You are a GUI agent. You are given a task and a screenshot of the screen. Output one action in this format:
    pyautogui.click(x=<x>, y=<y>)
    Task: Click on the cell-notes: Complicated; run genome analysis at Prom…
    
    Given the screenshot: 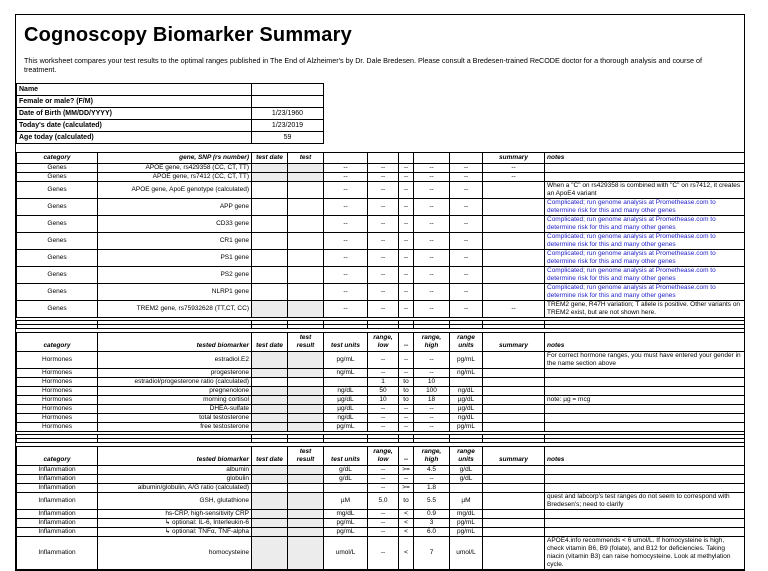 What is the action you would take?
    pyautogui.click(x=644, y=275)
    